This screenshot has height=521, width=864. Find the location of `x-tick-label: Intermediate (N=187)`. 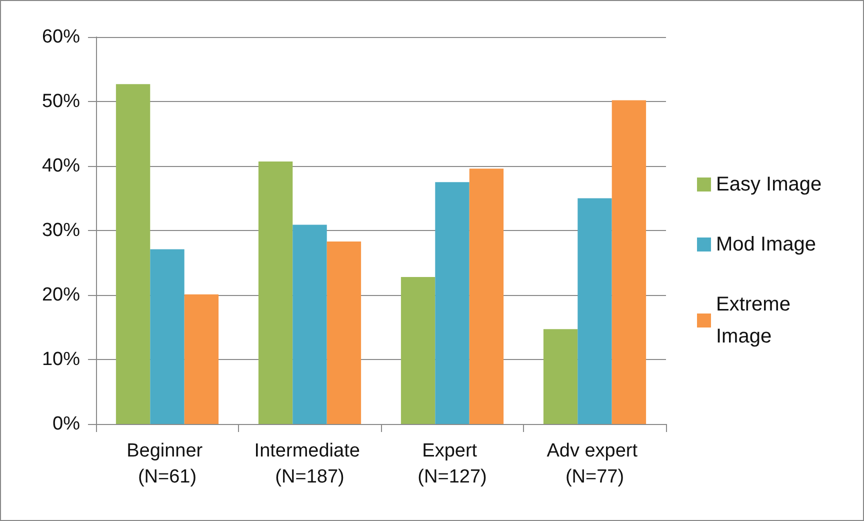

x-tick-label: Intermediate (N=187) is located at coordinates (310, 464).